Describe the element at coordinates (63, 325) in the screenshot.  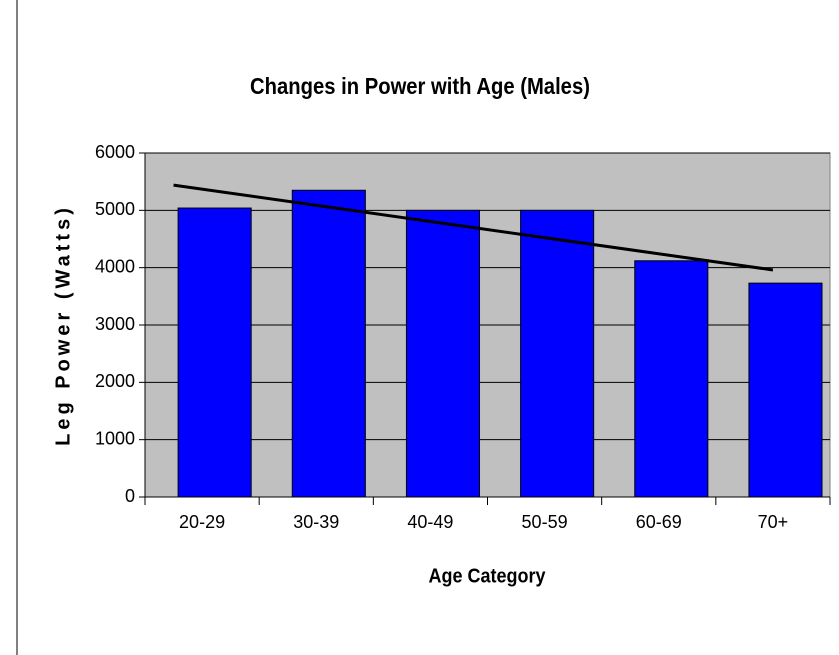
I see `y-axis-title: Leg Power (Watts)` at that location.